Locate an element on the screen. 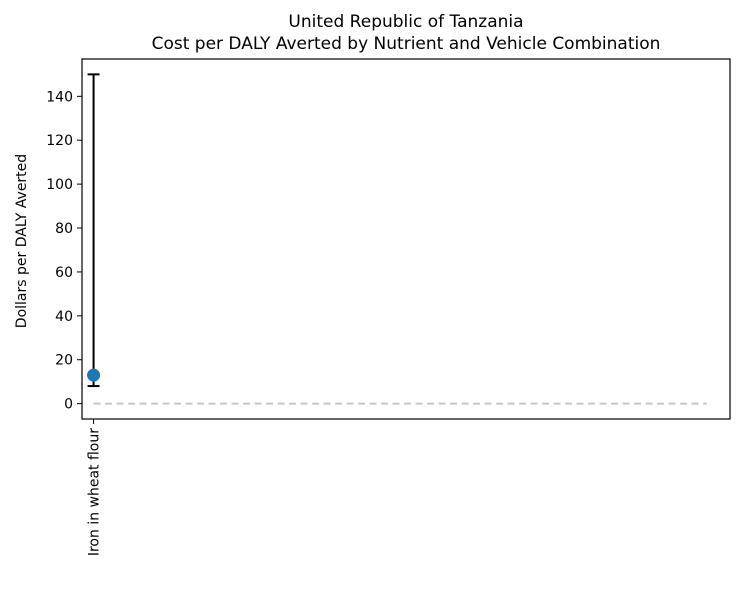  y-tick-label: 80 is located at coordinates (64, 229).